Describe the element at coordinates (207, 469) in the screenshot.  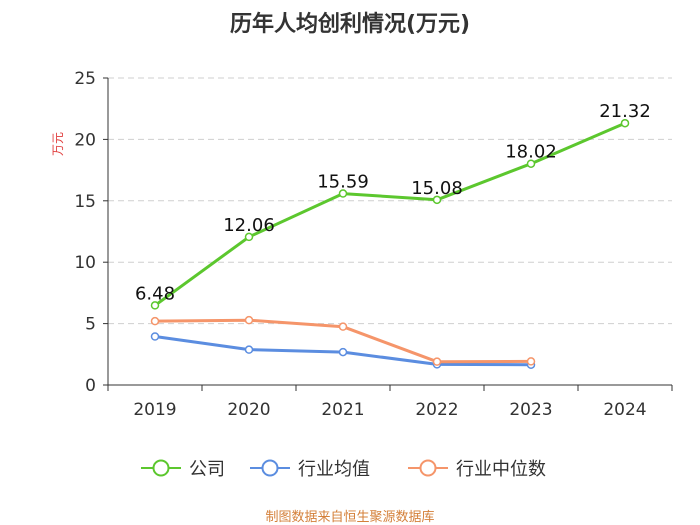
I see `legend-label: 公司` at that location.